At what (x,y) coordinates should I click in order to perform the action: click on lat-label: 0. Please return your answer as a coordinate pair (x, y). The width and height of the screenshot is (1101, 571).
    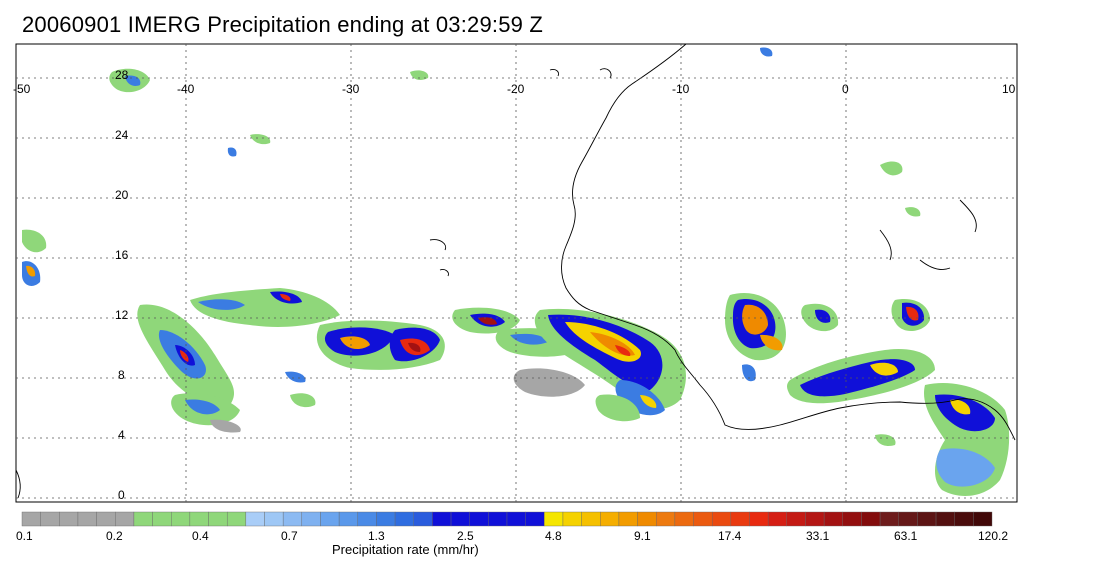
    Looking at the image, I should click on (121, 495).